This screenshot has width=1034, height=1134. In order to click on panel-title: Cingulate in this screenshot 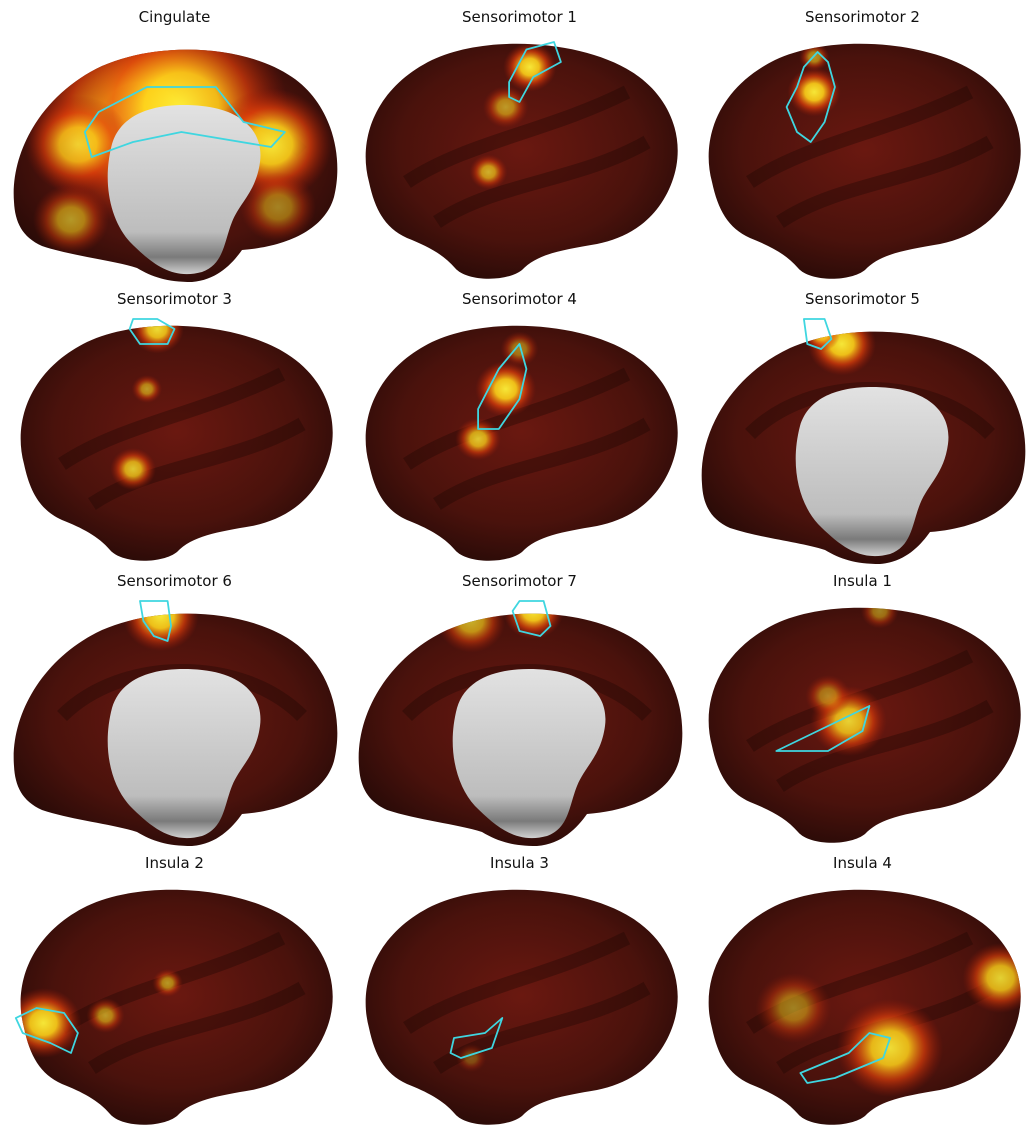, I will do `click(174, 17)`.